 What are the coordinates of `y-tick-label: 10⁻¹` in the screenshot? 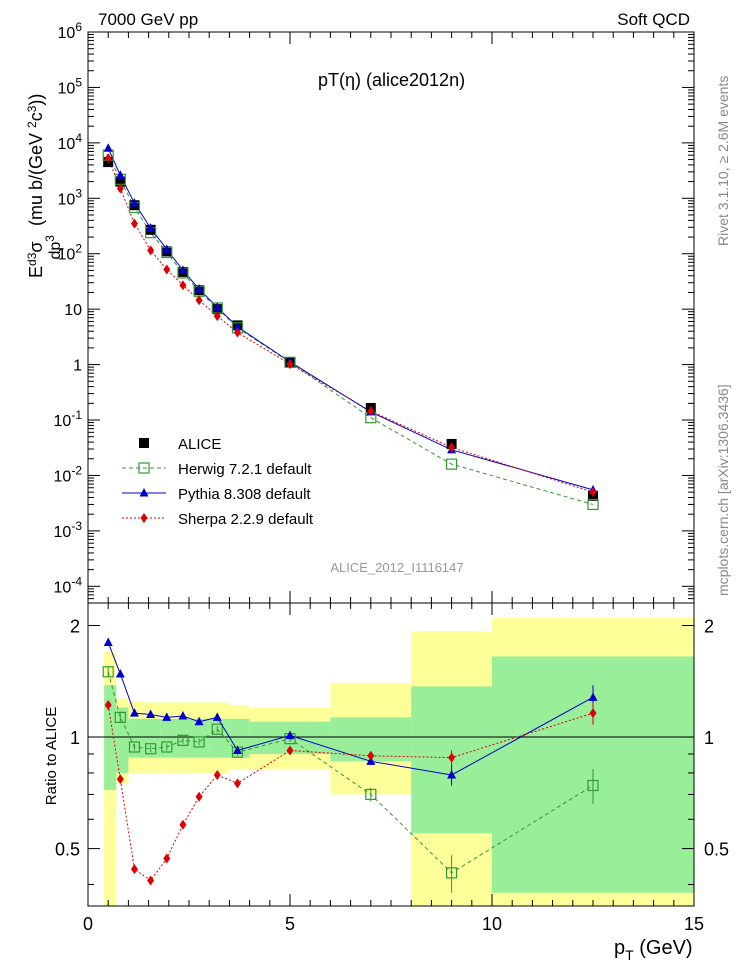 It's located at (68, 419).